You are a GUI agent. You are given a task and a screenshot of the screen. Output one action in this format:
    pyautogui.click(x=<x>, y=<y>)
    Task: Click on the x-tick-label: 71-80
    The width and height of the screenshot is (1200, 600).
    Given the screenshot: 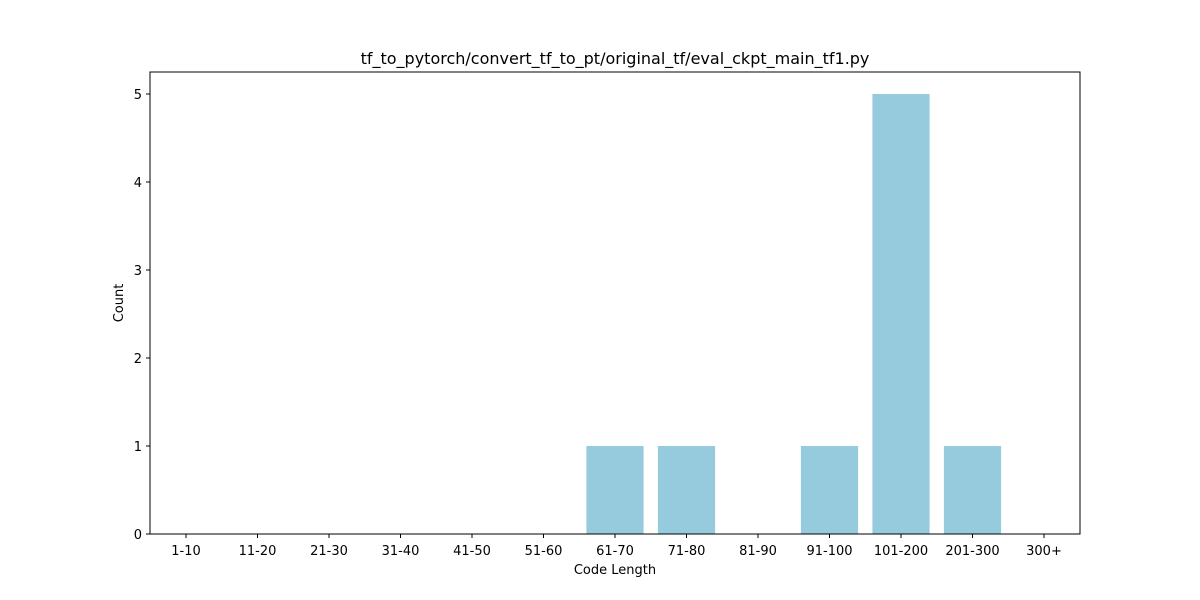 What is the action you would take?
    pyautogui.click(x=687, y=551)
    